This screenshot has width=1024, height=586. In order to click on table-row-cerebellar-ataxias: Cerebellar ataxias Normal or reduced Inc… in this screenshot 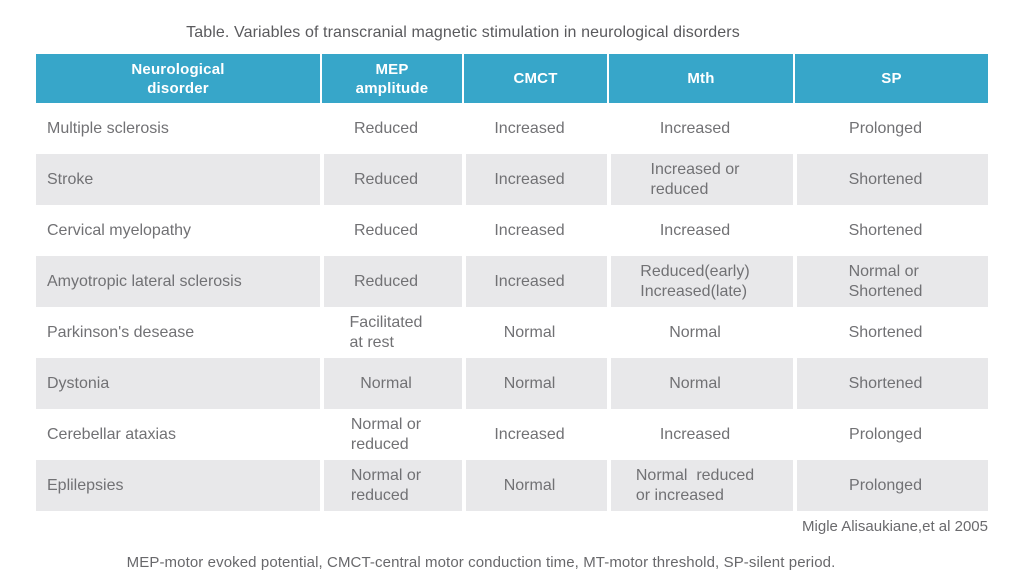, I will do `click(512, 434)`.